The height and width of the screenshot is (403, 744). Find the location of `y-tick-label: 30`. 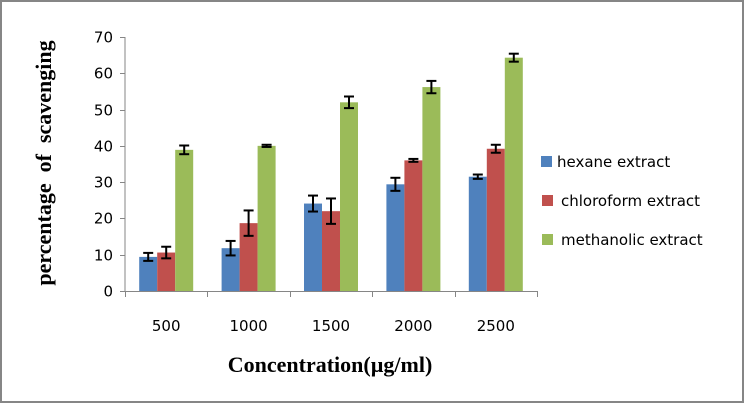

y-tick-label: 30 is located at coordinates (103, 183).